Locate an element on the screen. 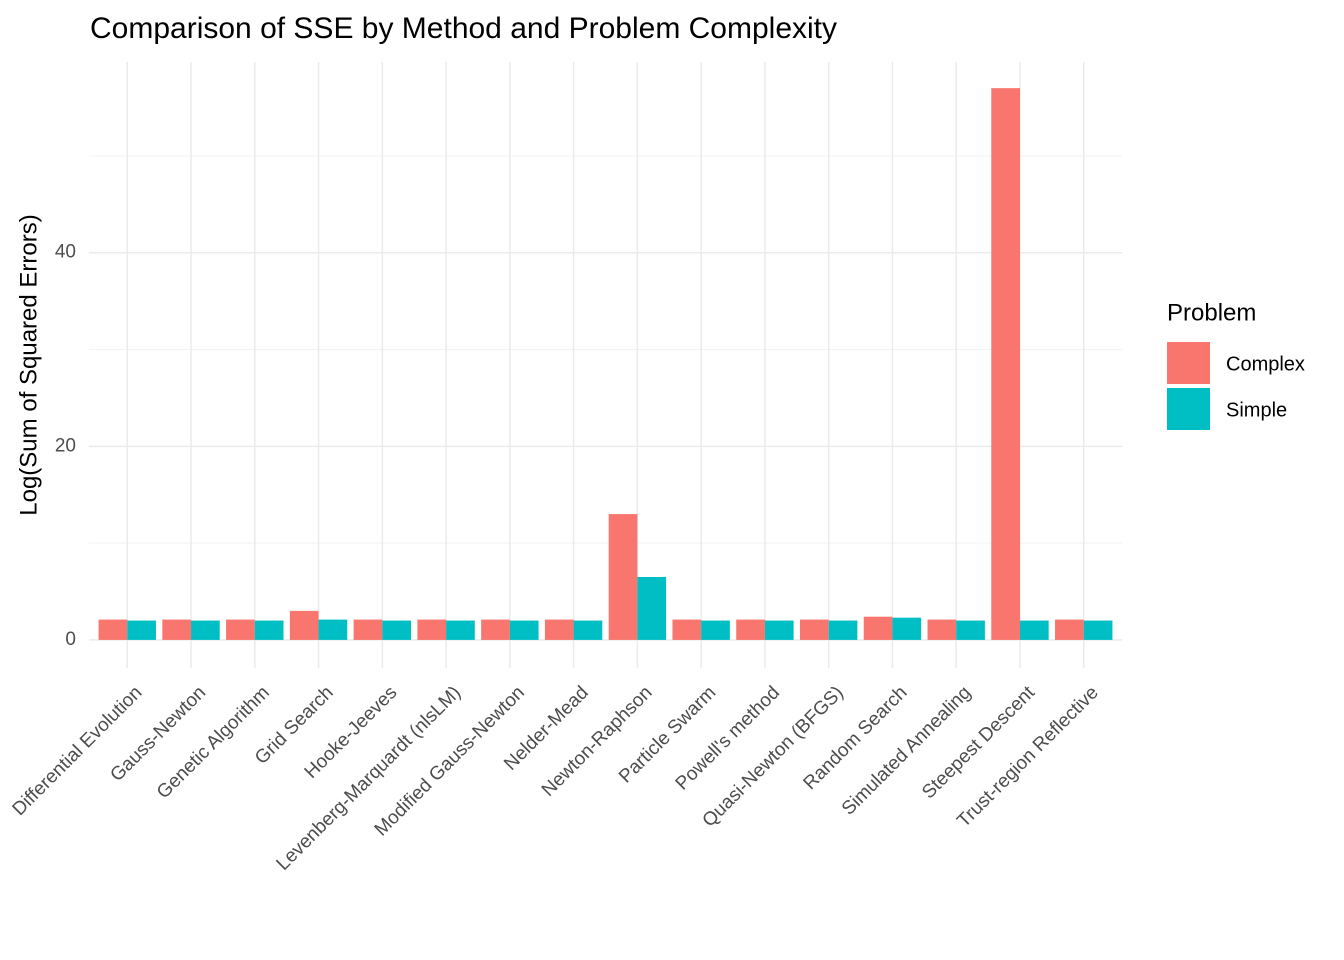 This screenshot has height=960, width=1344. legend-label: Simple is located at coordinates (1256, 410).